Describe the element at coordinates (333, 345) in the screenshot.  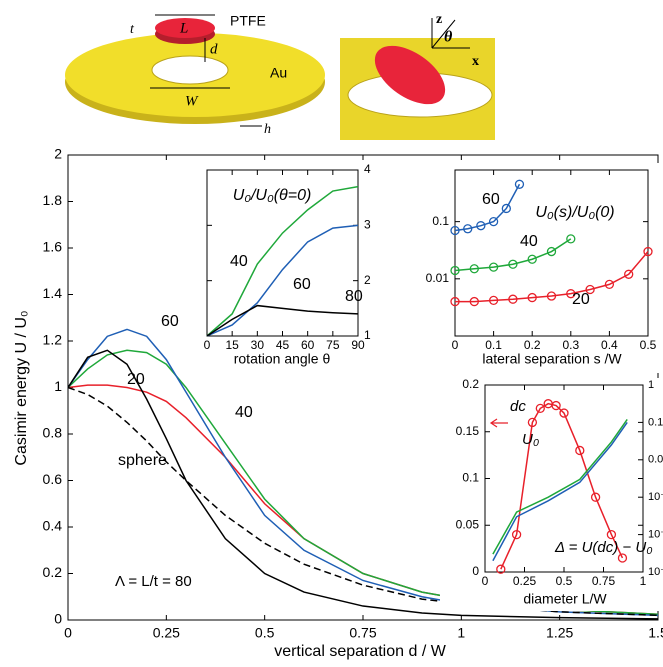
I see `x-tick-label: 75` at that location.